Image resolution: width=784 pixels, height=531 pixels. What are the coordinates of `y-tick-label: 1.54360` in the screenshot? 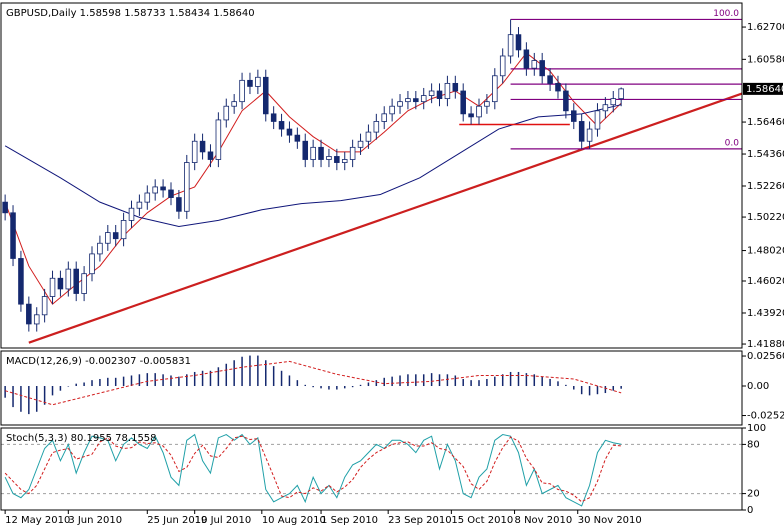 It's located at (765, 154).